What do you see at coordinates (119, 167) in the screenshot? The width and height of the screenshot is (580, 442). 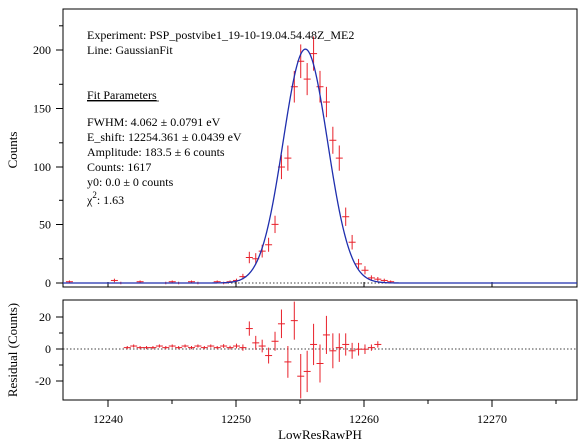 I see `counts-label: Counts: 1617` at bounding box center [119, 167].